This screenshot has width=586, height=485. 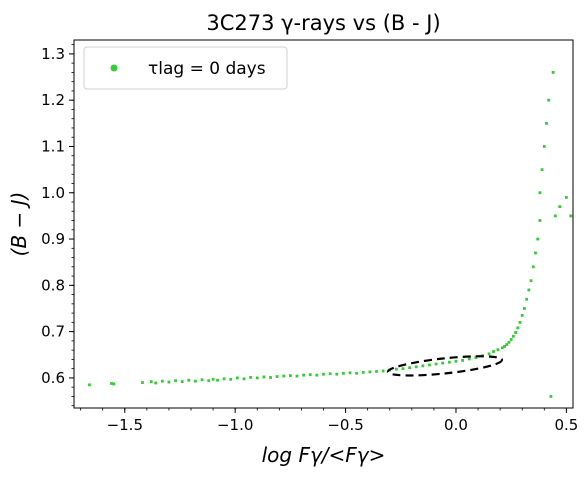 I want to click on x-tick-label: −1.0, so click(x=235, y=425).